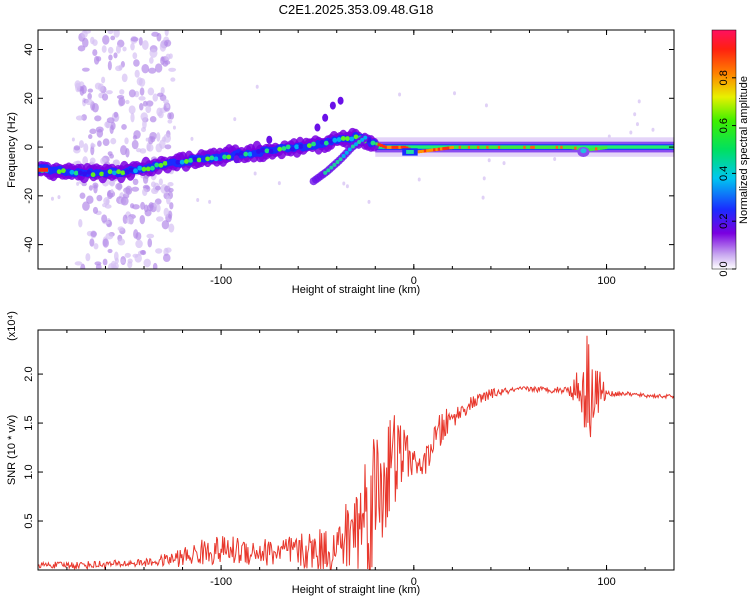  What do you see at coordinates (236, 159) in the screenshot?
I see `ridge-blob` at bounding box center [236, 159].